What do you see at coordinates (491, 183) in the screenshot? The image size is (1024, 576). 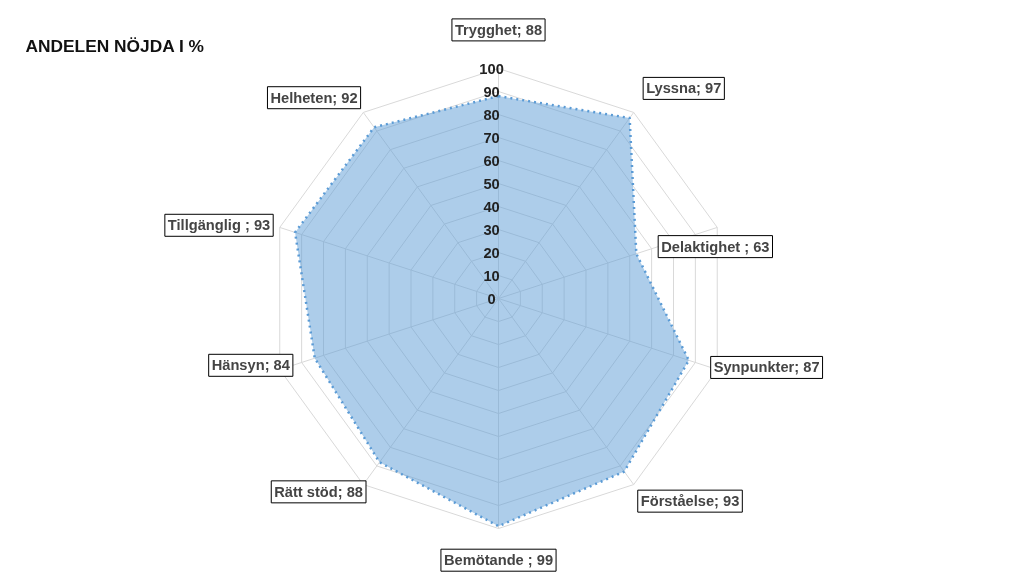 I see `y-tick-label: 50` at bounding box center [491, 183].